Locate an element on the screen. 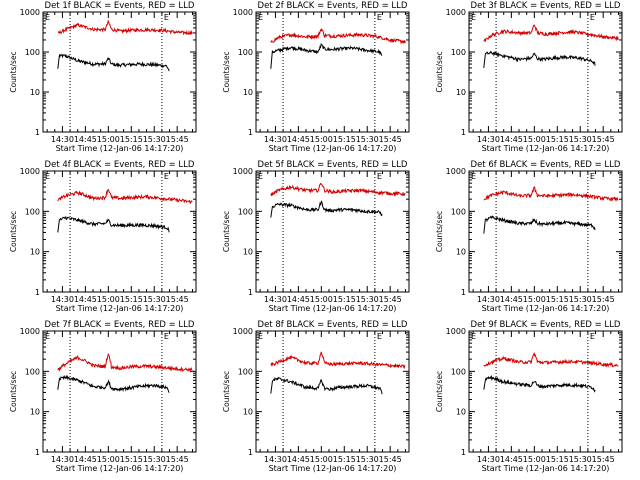  panel-title: Det 2f BLACK = Events, RED = LLD is located at coordinates (333, 6).